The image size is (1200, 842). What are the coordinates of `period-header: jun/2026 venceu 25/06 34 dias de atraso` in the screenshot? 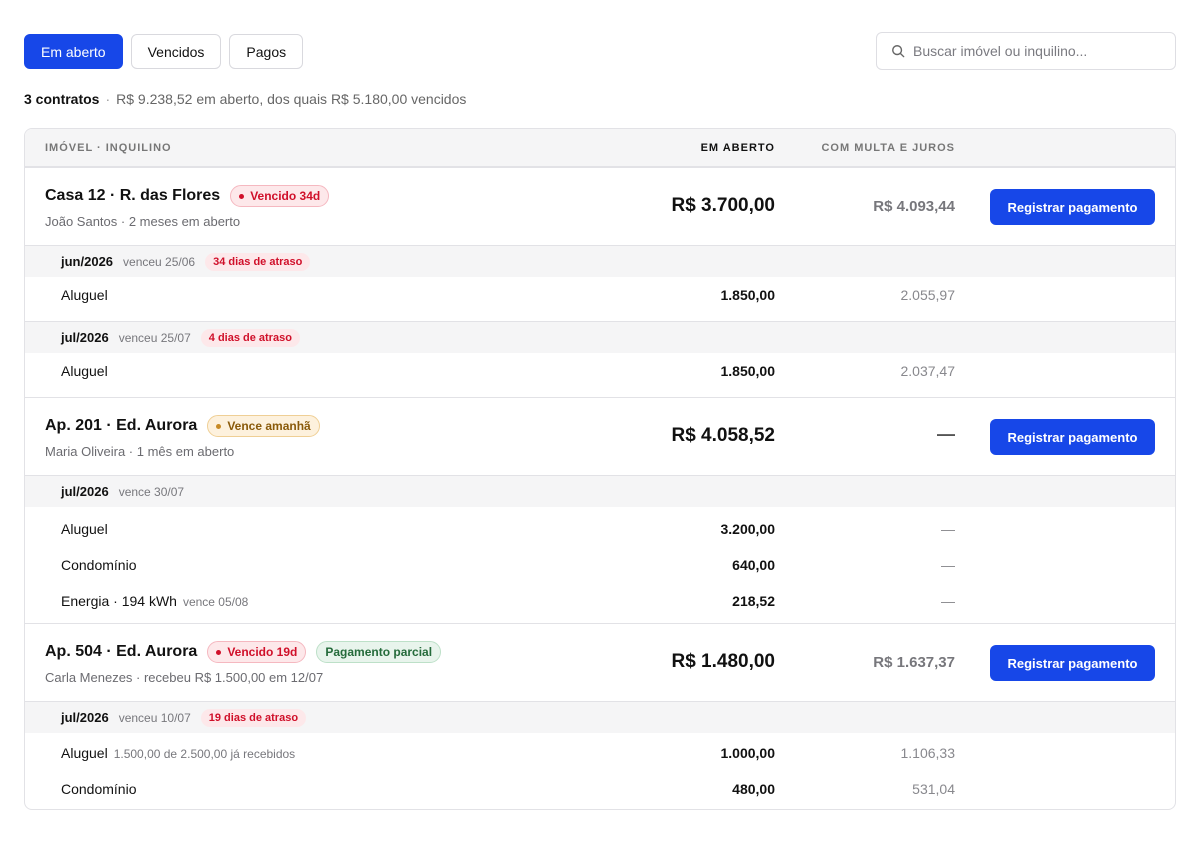 It's located at (600, 261).